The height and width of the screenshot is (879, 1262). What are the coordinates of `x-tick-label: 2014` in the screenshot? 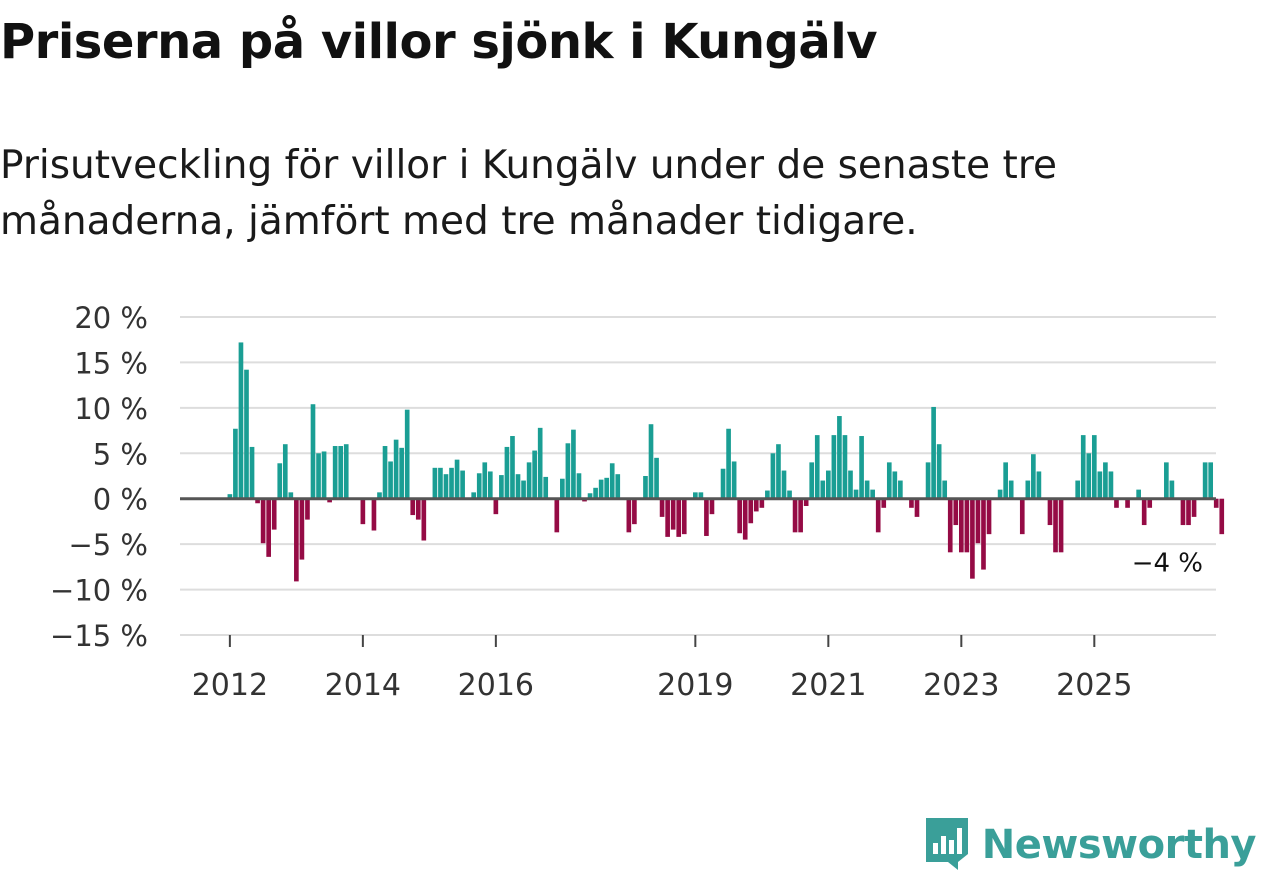 It's located at (363, 685).